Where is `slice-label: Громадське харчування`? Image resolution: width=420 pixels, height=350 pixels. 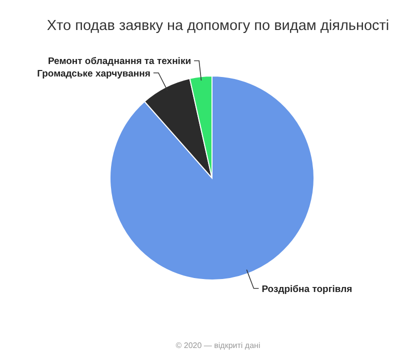
slice-label: Громадське харчування is located at coordinates (93, 74).